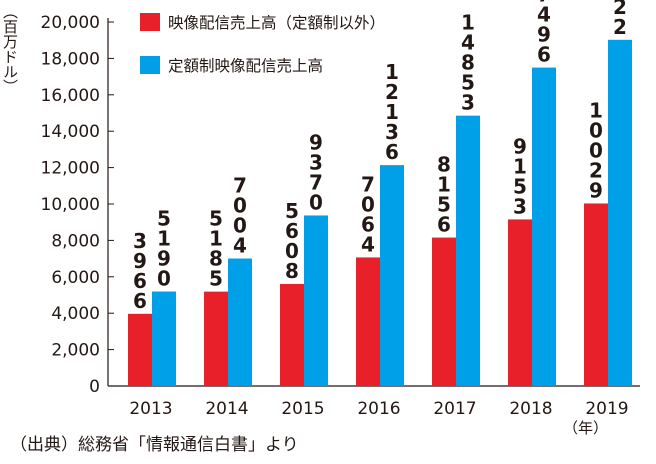 The height and width of the screenshot is (464, 656). Describe the element at coordinates (544, 33) in the screenshot. I see `data-label-subscription: 17496` at that location.